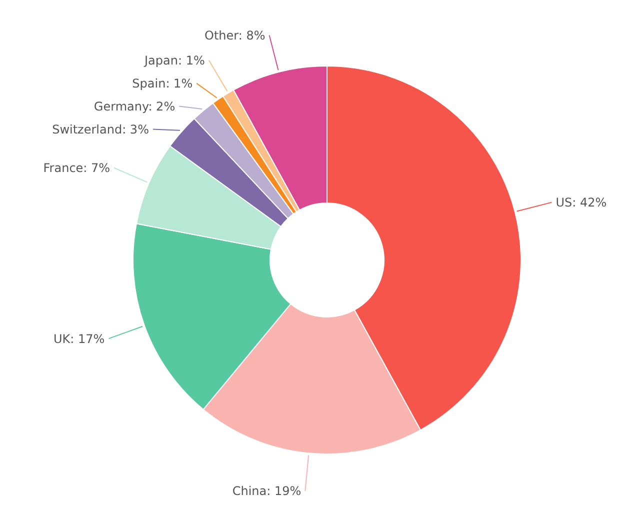 The height and width of the screenshot is (531, 618). I want to click on slice-label: France: 7%, so click(76, 168).